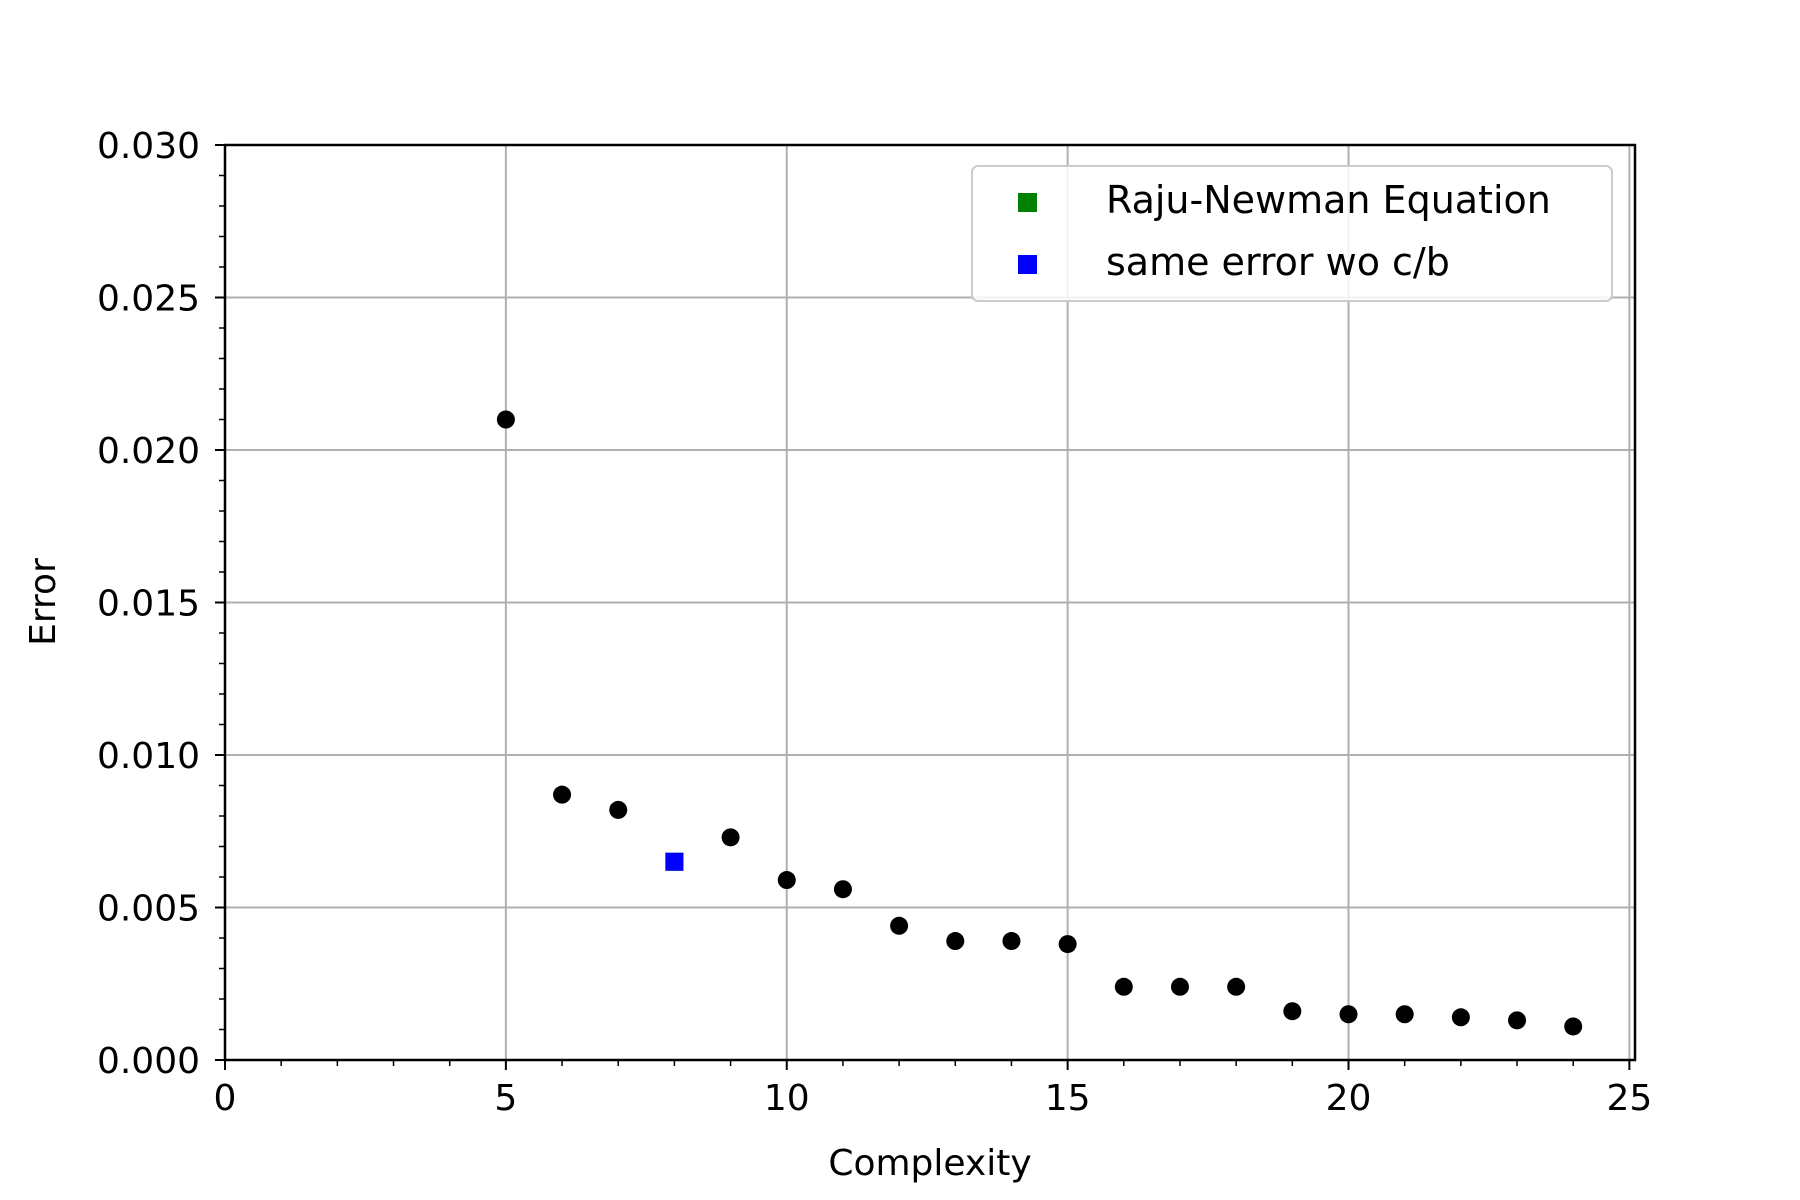 The image size is (1800, 1200). Describe the element at coordinates (148, 909) in the screenshot. I see `y-tick-label: 0.005` at that location.